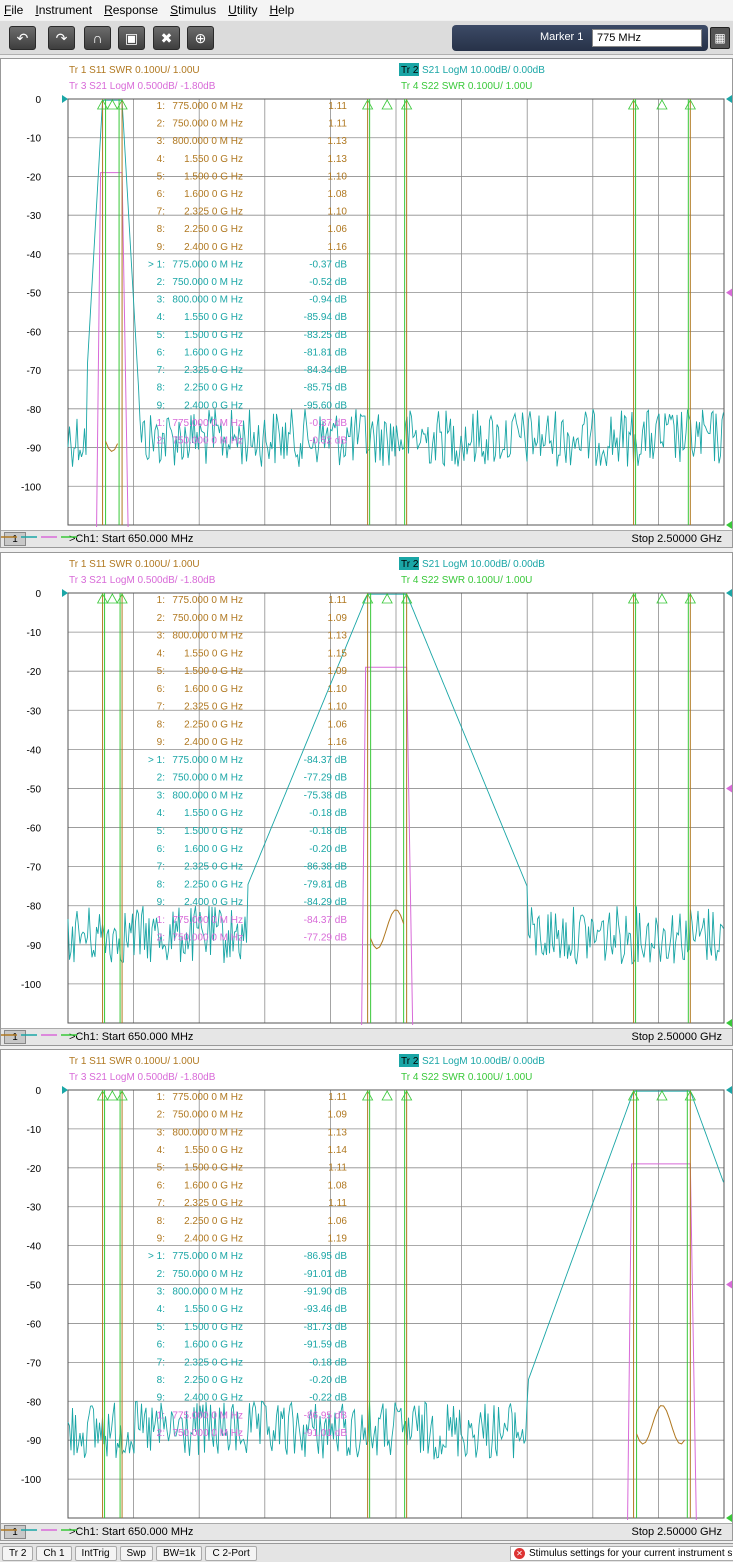  What do you see at coordinates (328, 300) in the screenshot?
I see `marker-value: -0.94 dB` at bounding box center [328, 300].